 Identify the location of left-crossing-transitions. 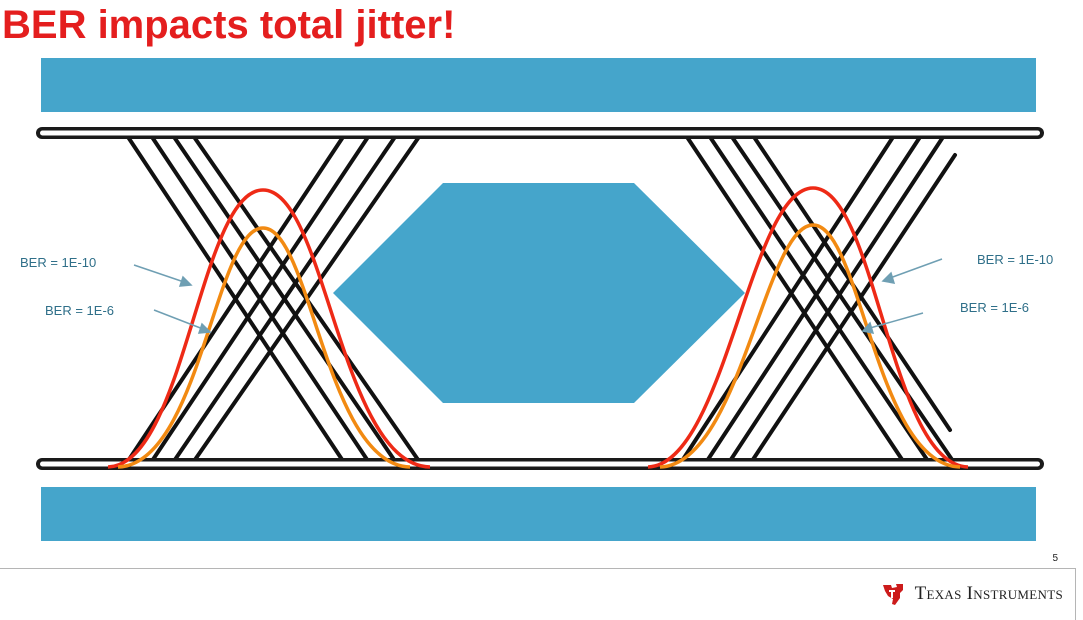
(273, 299).